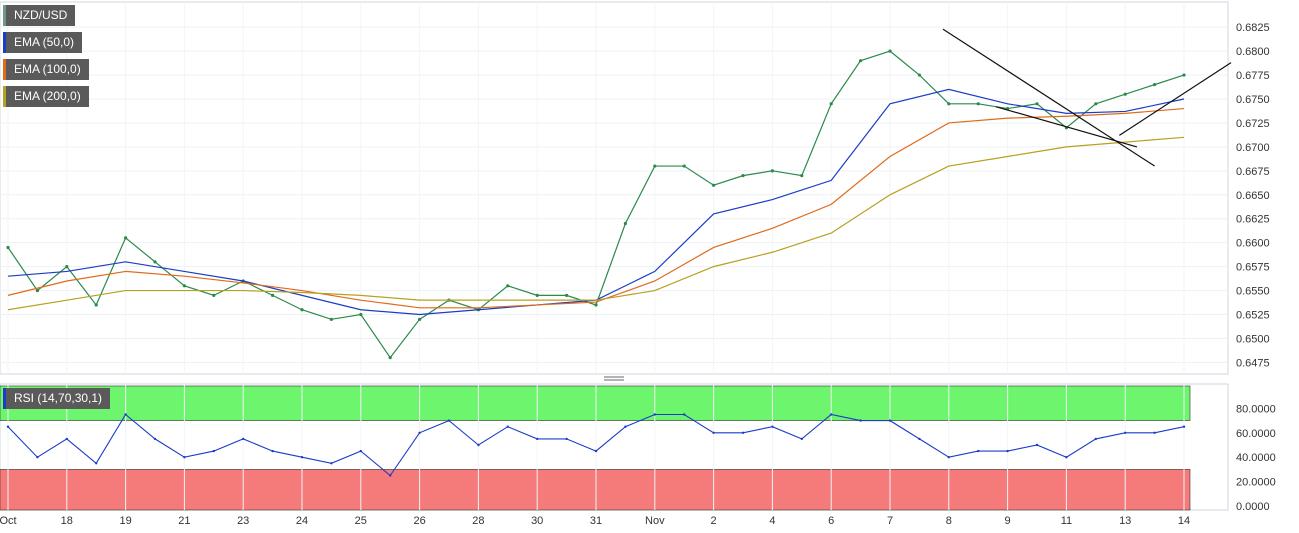 This screenshot has height=533, width=1299. I want to click on x-tick-label: Nov, so click(655, 521).